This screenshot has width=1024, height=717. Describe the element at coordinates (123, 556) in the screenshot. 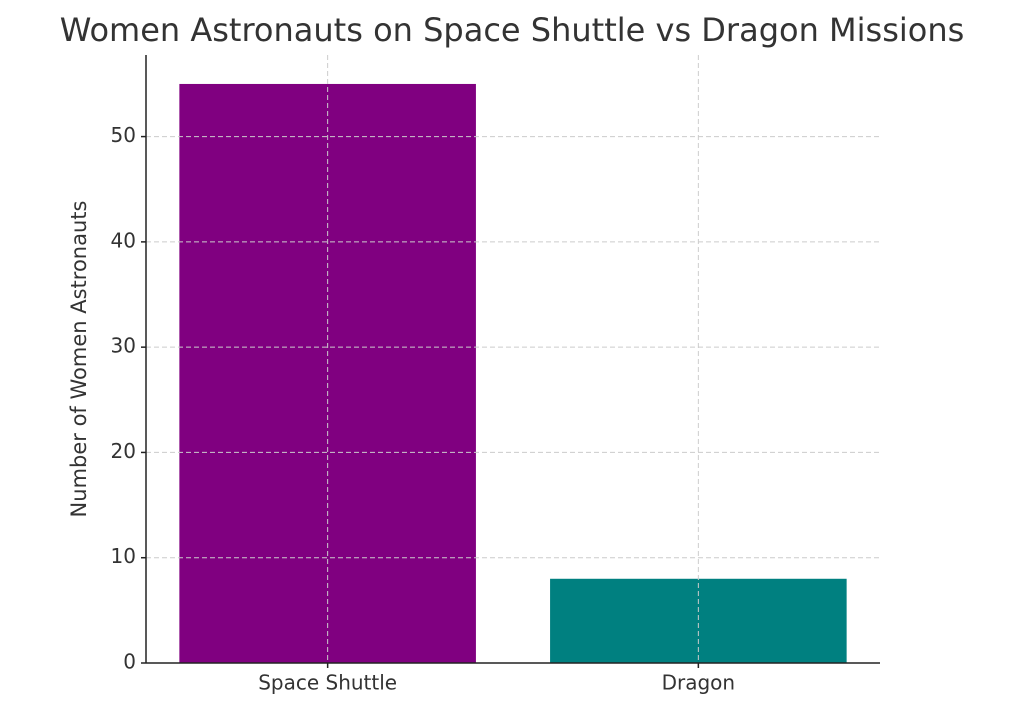

I see `y-tick-label: 10` at that location.